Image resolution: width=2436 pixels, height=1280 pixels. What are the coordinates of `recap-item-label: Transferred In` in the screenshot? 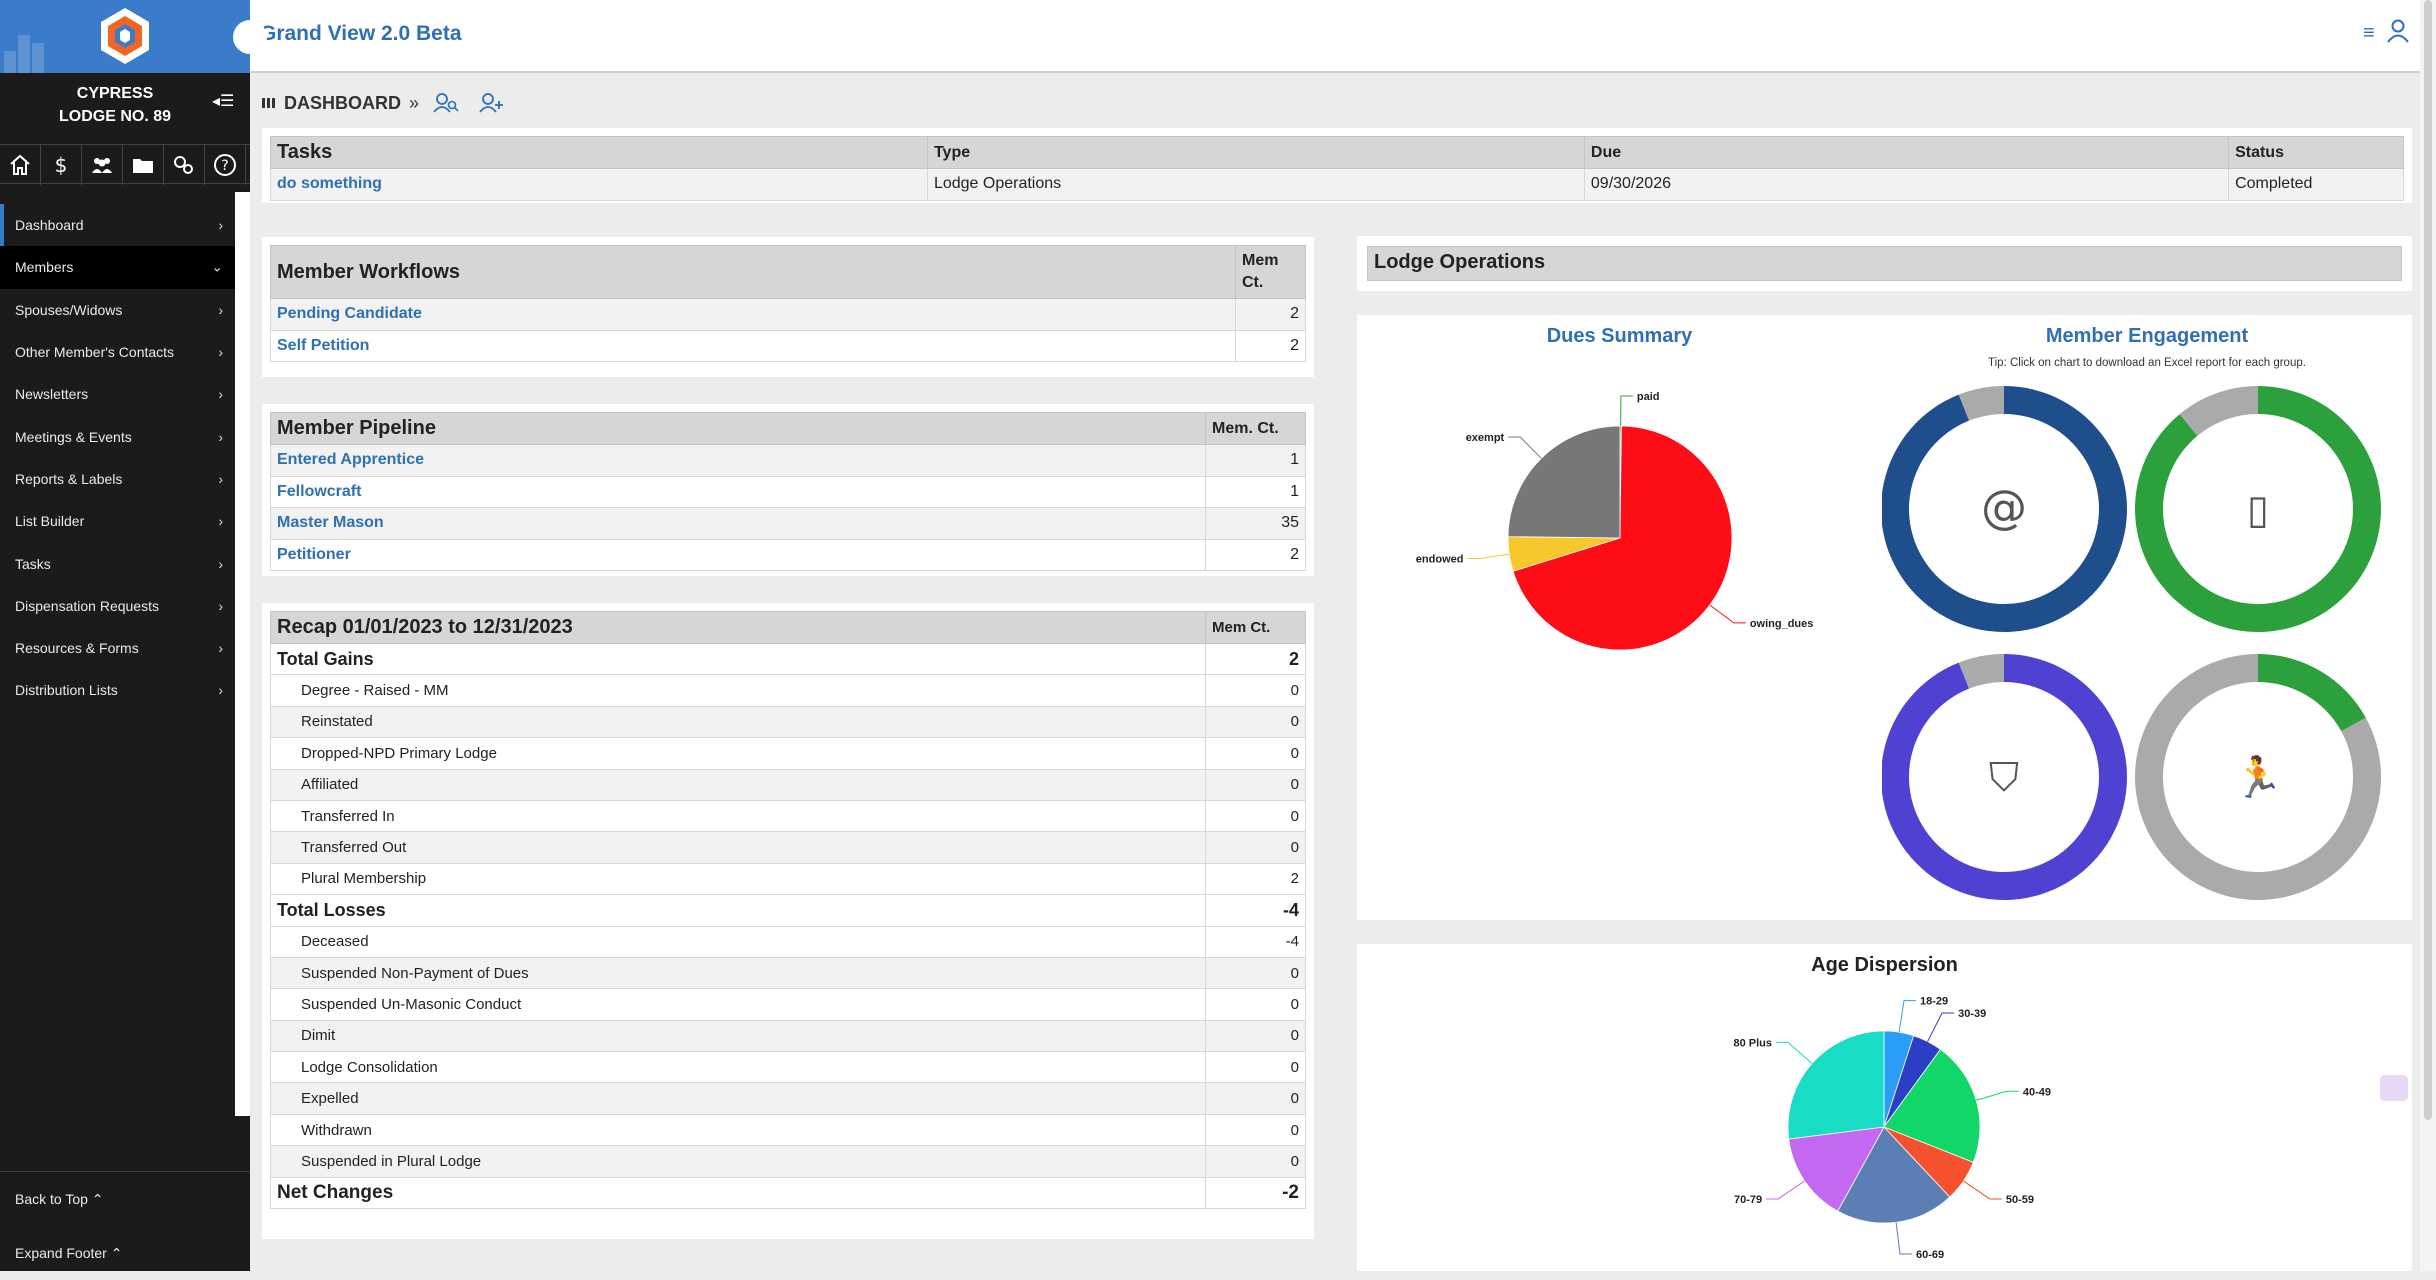 It's located at (738, 816).